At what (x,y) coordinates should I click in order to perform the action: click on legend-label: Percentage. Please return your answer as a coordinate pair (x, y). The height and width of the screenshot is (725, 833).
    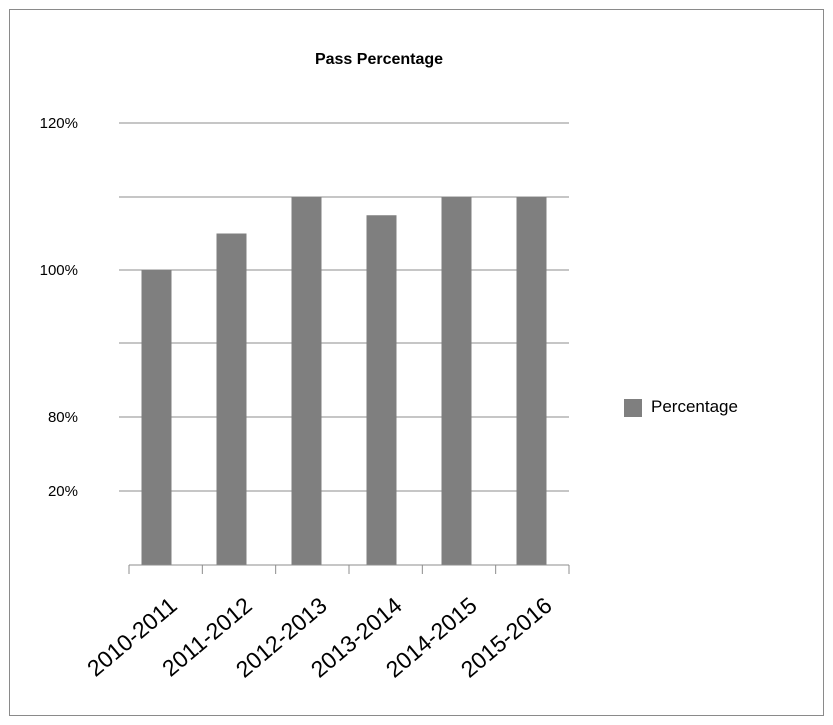
    Looking at the image, I should click on (694, 406).